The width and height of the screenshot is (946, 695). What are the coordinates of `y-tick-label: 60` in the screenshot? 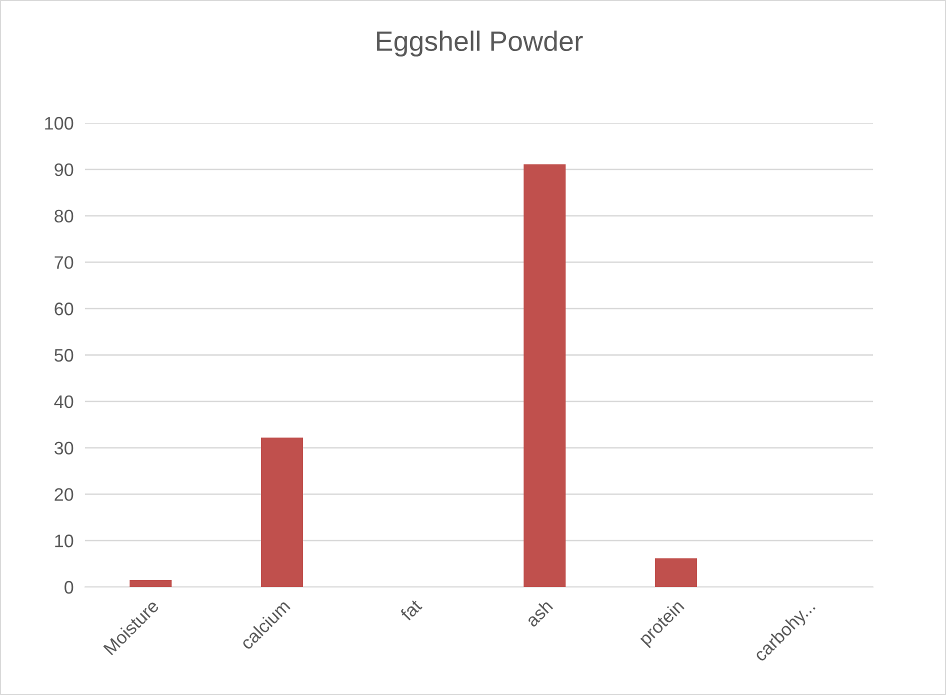 It's located at (64, 309).